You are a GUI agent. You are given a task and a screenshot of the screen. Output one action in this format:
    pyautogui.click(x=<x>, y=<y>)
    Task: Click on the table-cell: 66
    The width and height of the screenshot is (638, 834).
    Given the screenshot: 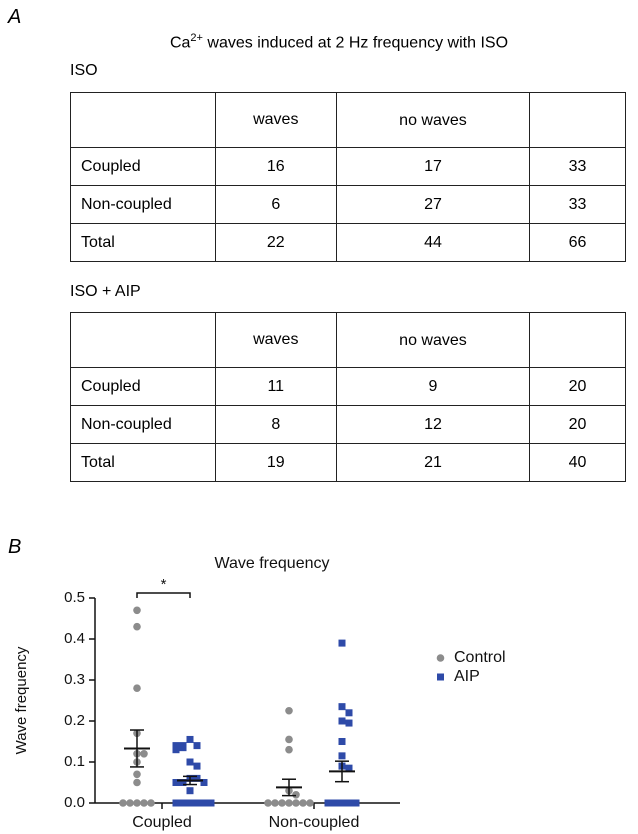 What is the action you would take?
    pyautogui.click(x=577, y=242)
    